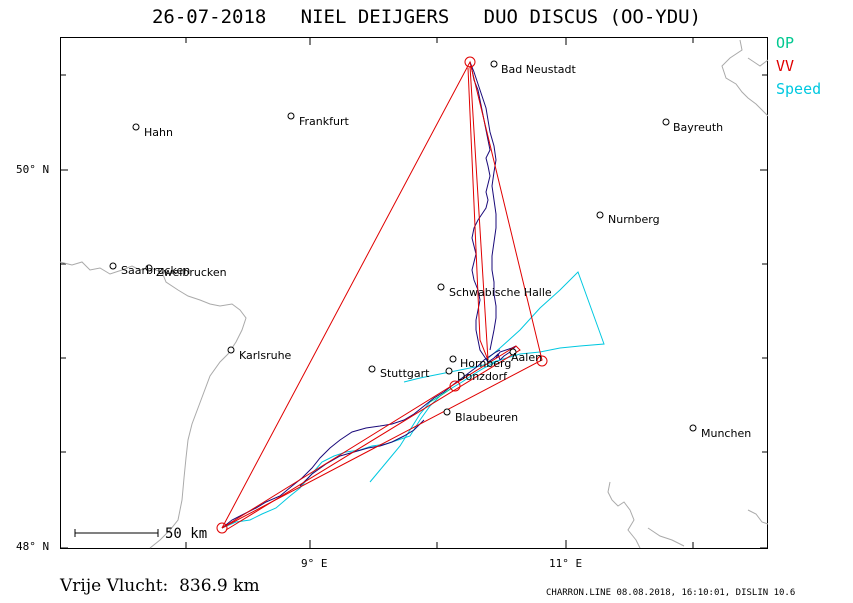 The image size is (853, 603). What do you see at coordinates (116, 533) in the screenshot?
I see `scale-bar` at bounding box center [116, 533].